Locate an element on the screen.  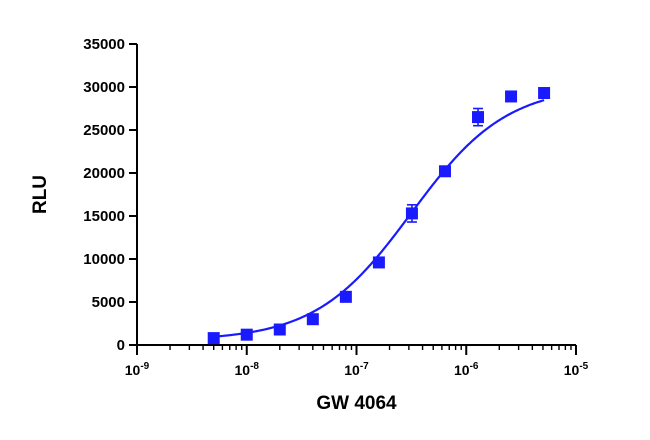
y-tick-label: 15000 is located at coordinates (104, 216).